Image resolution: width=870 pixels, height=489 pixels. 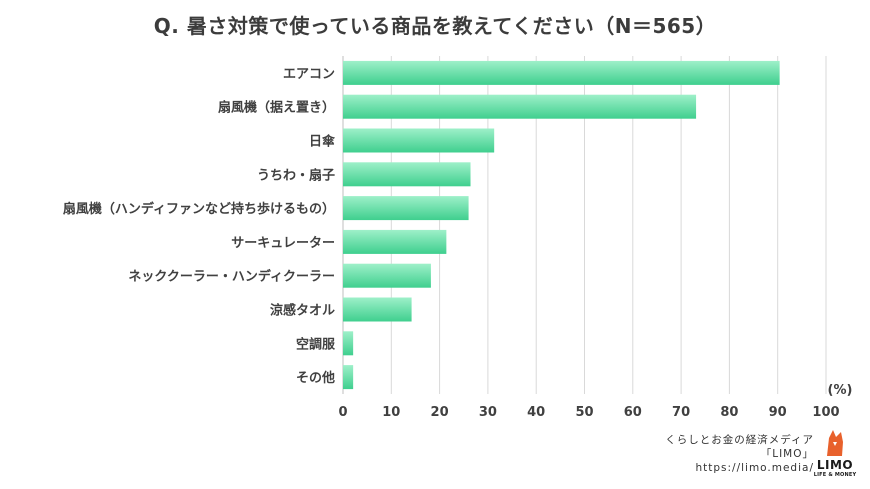 I want to click on category-label: ネッククーラー・ハンディクーラー, so click(x=231, y=277).